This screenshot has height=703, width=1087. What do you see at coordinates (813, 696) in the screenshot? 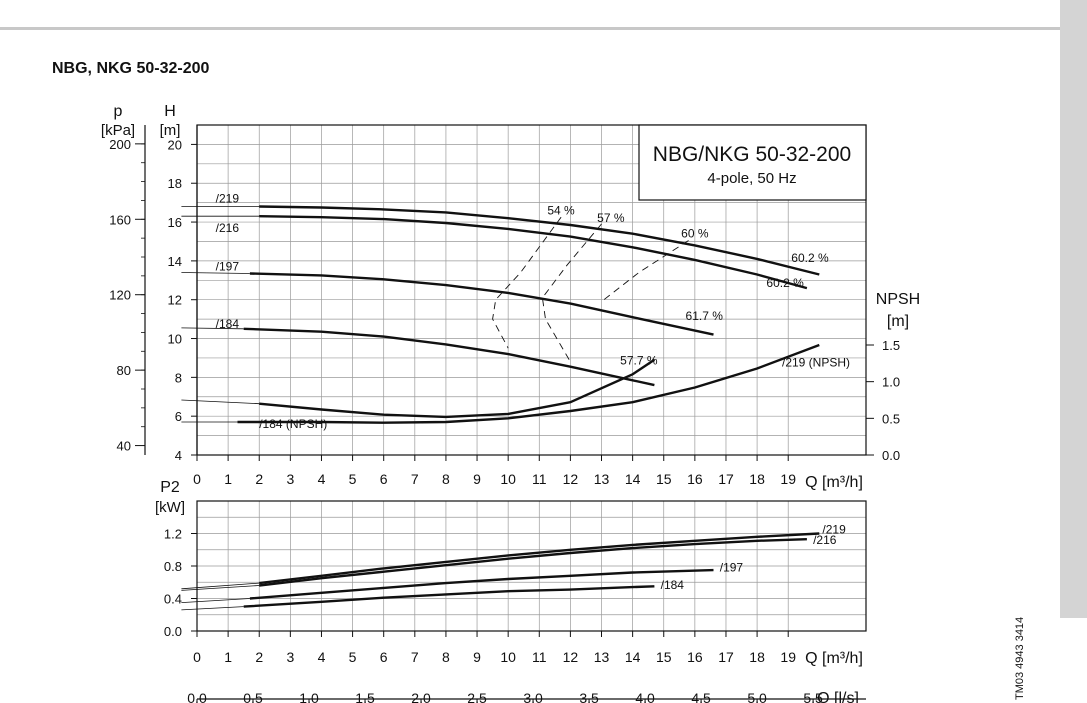
I see `ls-tick-label: 5.5` at bounding box center [813, 696].